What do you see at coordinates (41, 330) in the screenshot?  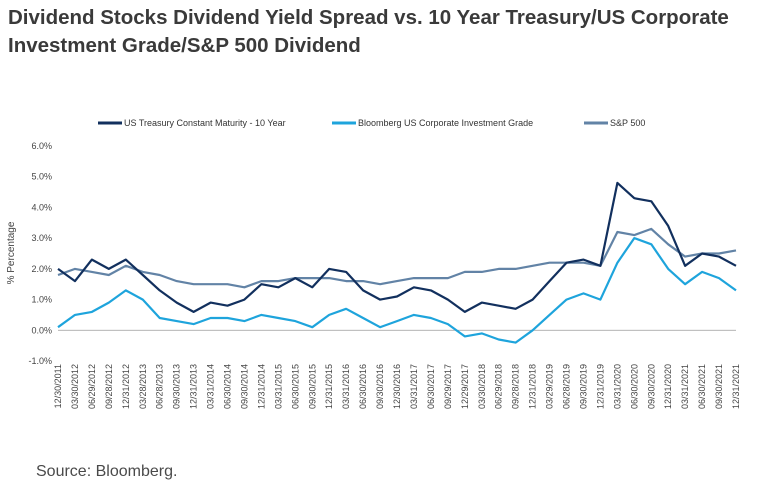 I see `y-tick-label: 0.0%` at bounding box center [41, 330].